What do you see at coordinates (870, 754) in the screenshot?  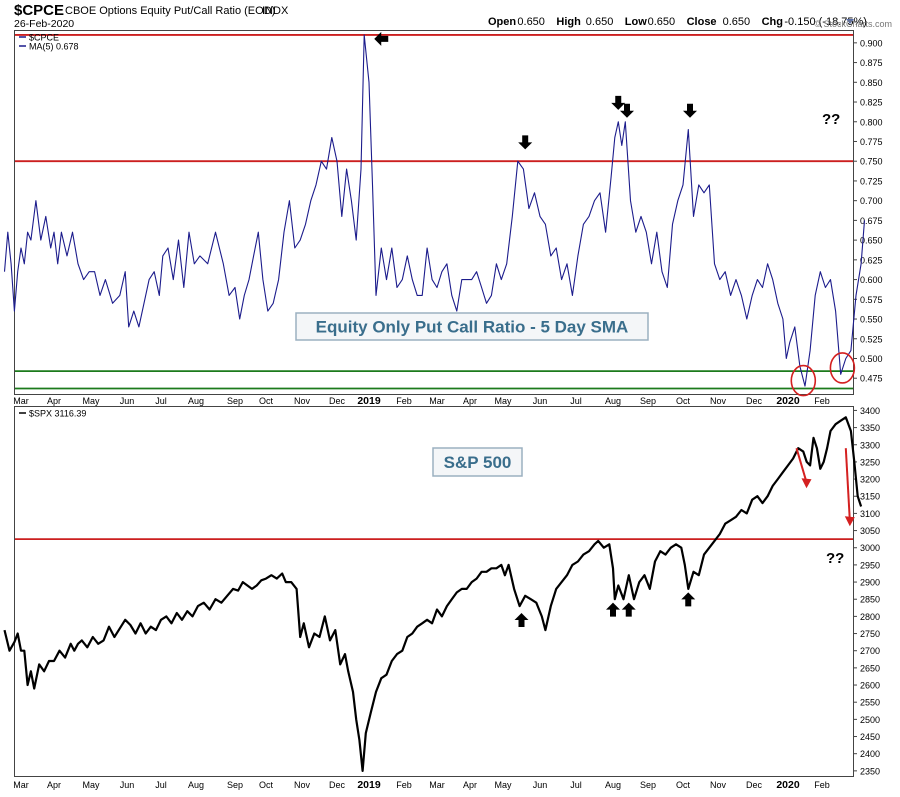 I see `y-tick-label: 2400` at bounding box center [870, 754].